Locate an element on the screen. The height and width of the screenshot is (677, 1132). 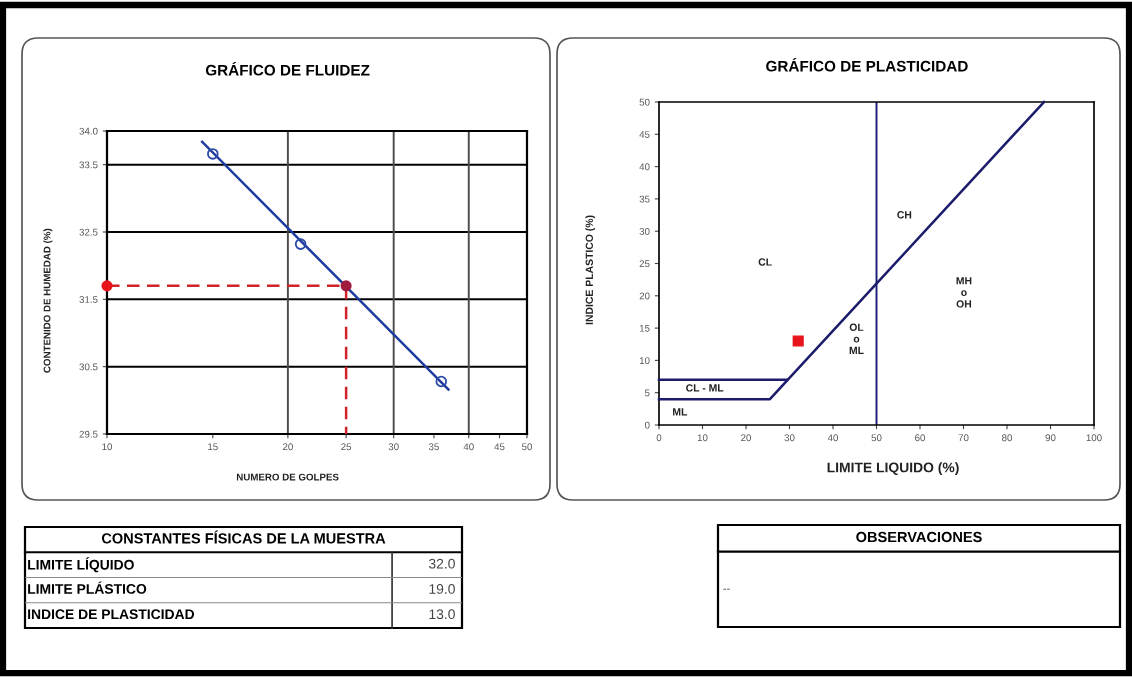
text: CONSTANTES FÍSICAS DE LA MUESTRA is located at coordinates (243, 537).